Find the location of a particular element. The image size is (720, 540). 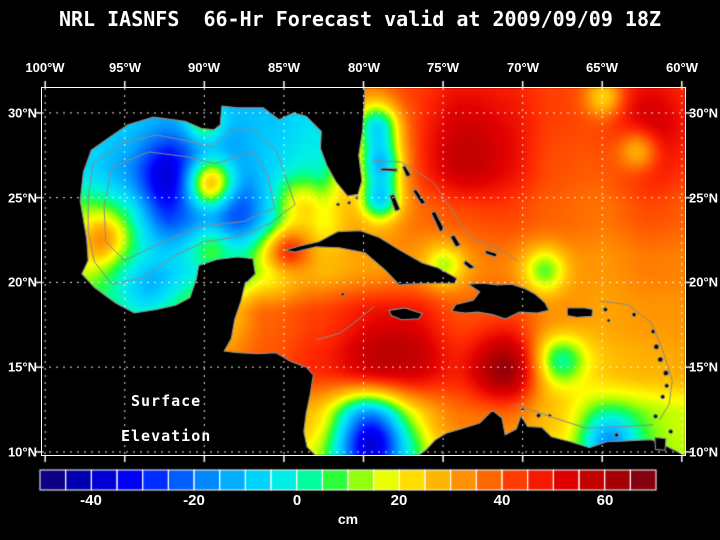

lon-tick-label: 75°W is located at coordinates (443, 67).